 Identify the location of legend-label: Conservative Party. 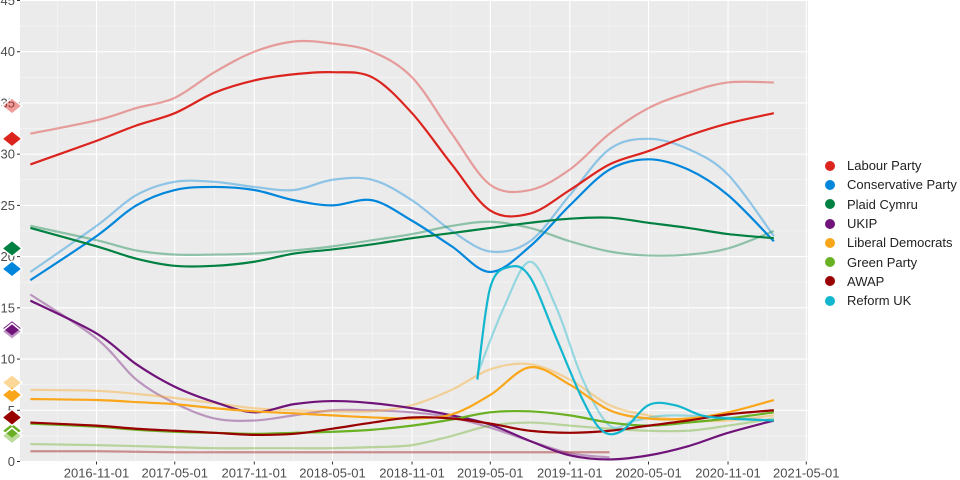
(902, 185).